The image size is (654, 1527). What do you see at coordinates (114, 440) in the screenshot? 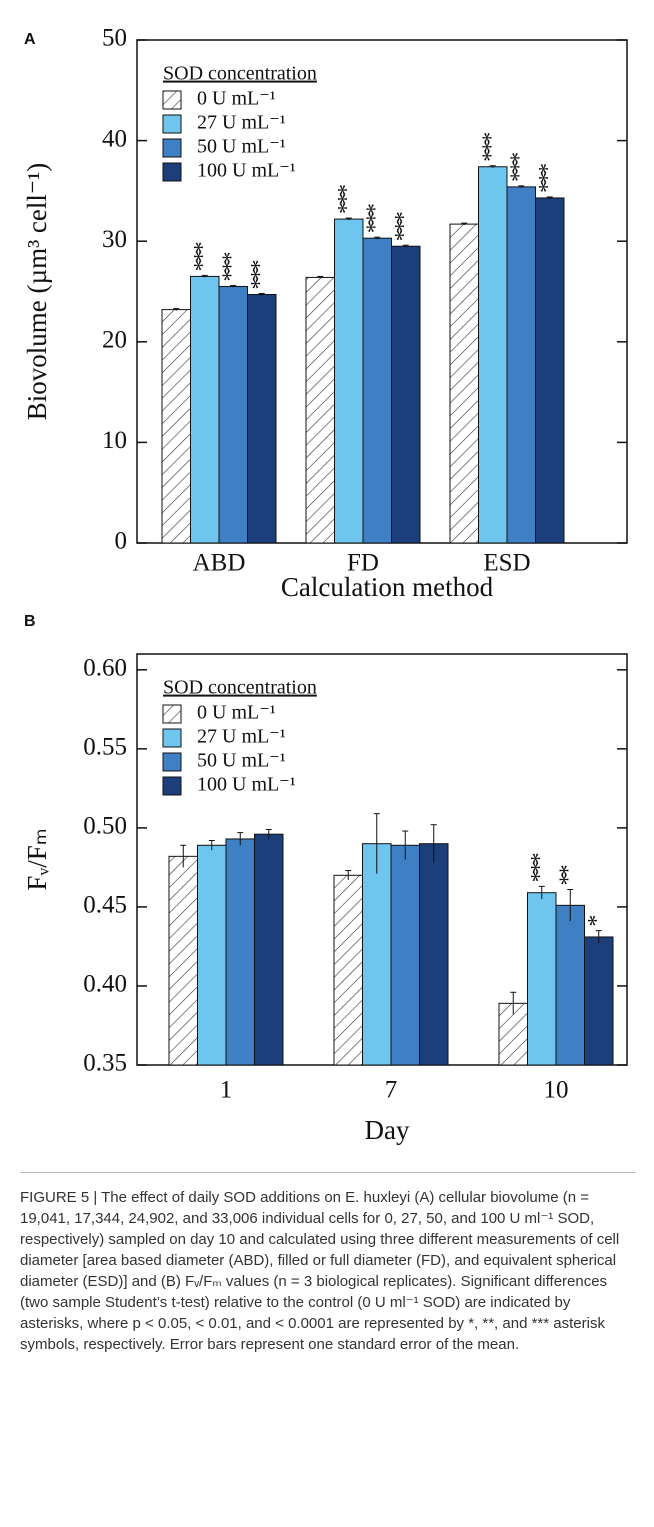
I see `y-tick-label: 10` at bounding box center [114, 440].